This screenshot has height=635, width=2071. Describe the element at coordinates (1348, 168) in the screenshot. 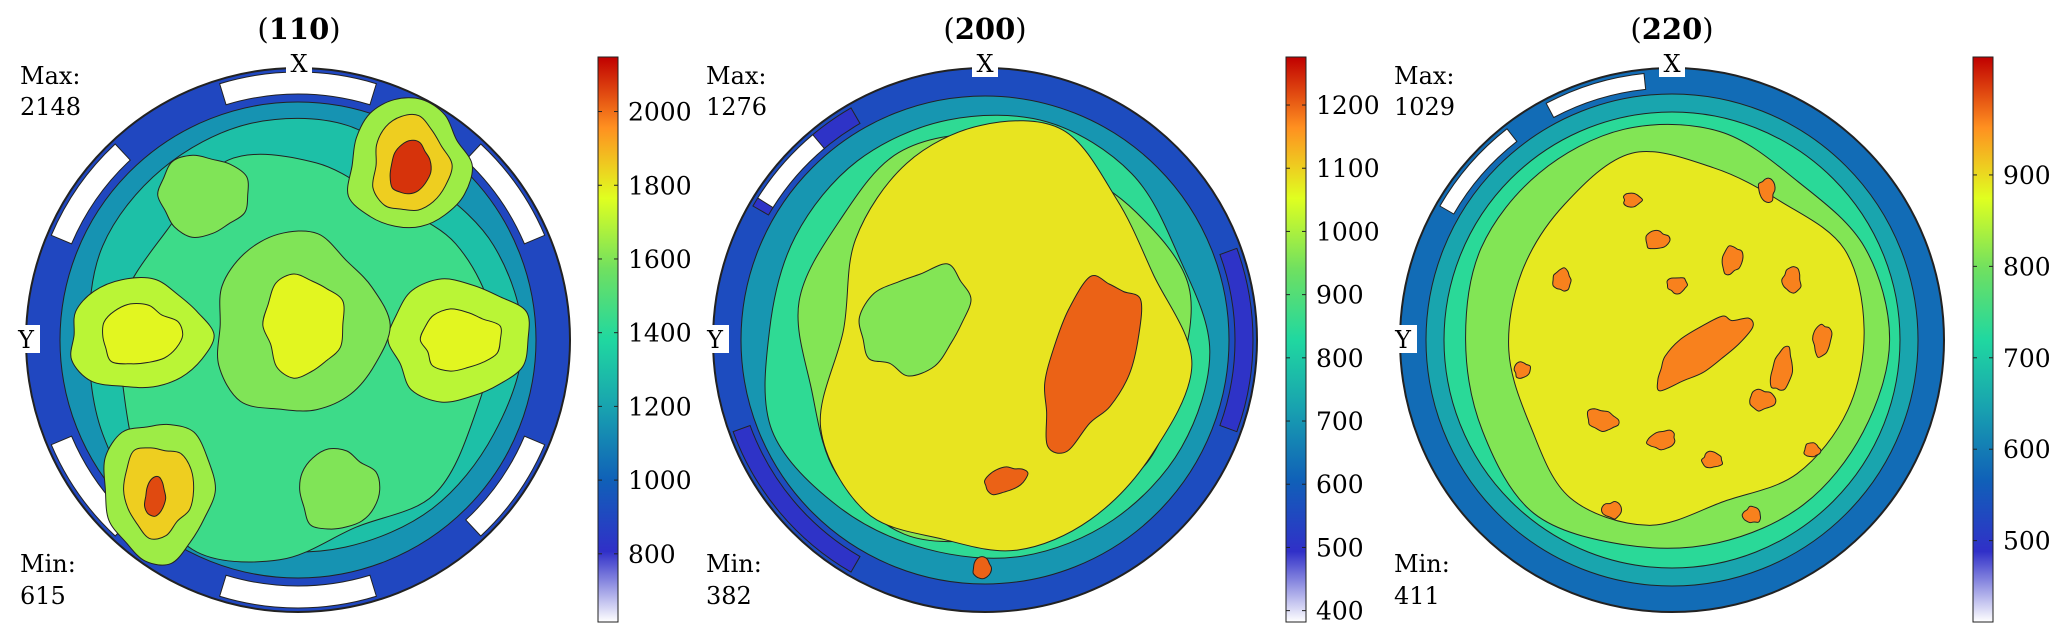

I see `colorbar-tick-label: 1100` at that location.